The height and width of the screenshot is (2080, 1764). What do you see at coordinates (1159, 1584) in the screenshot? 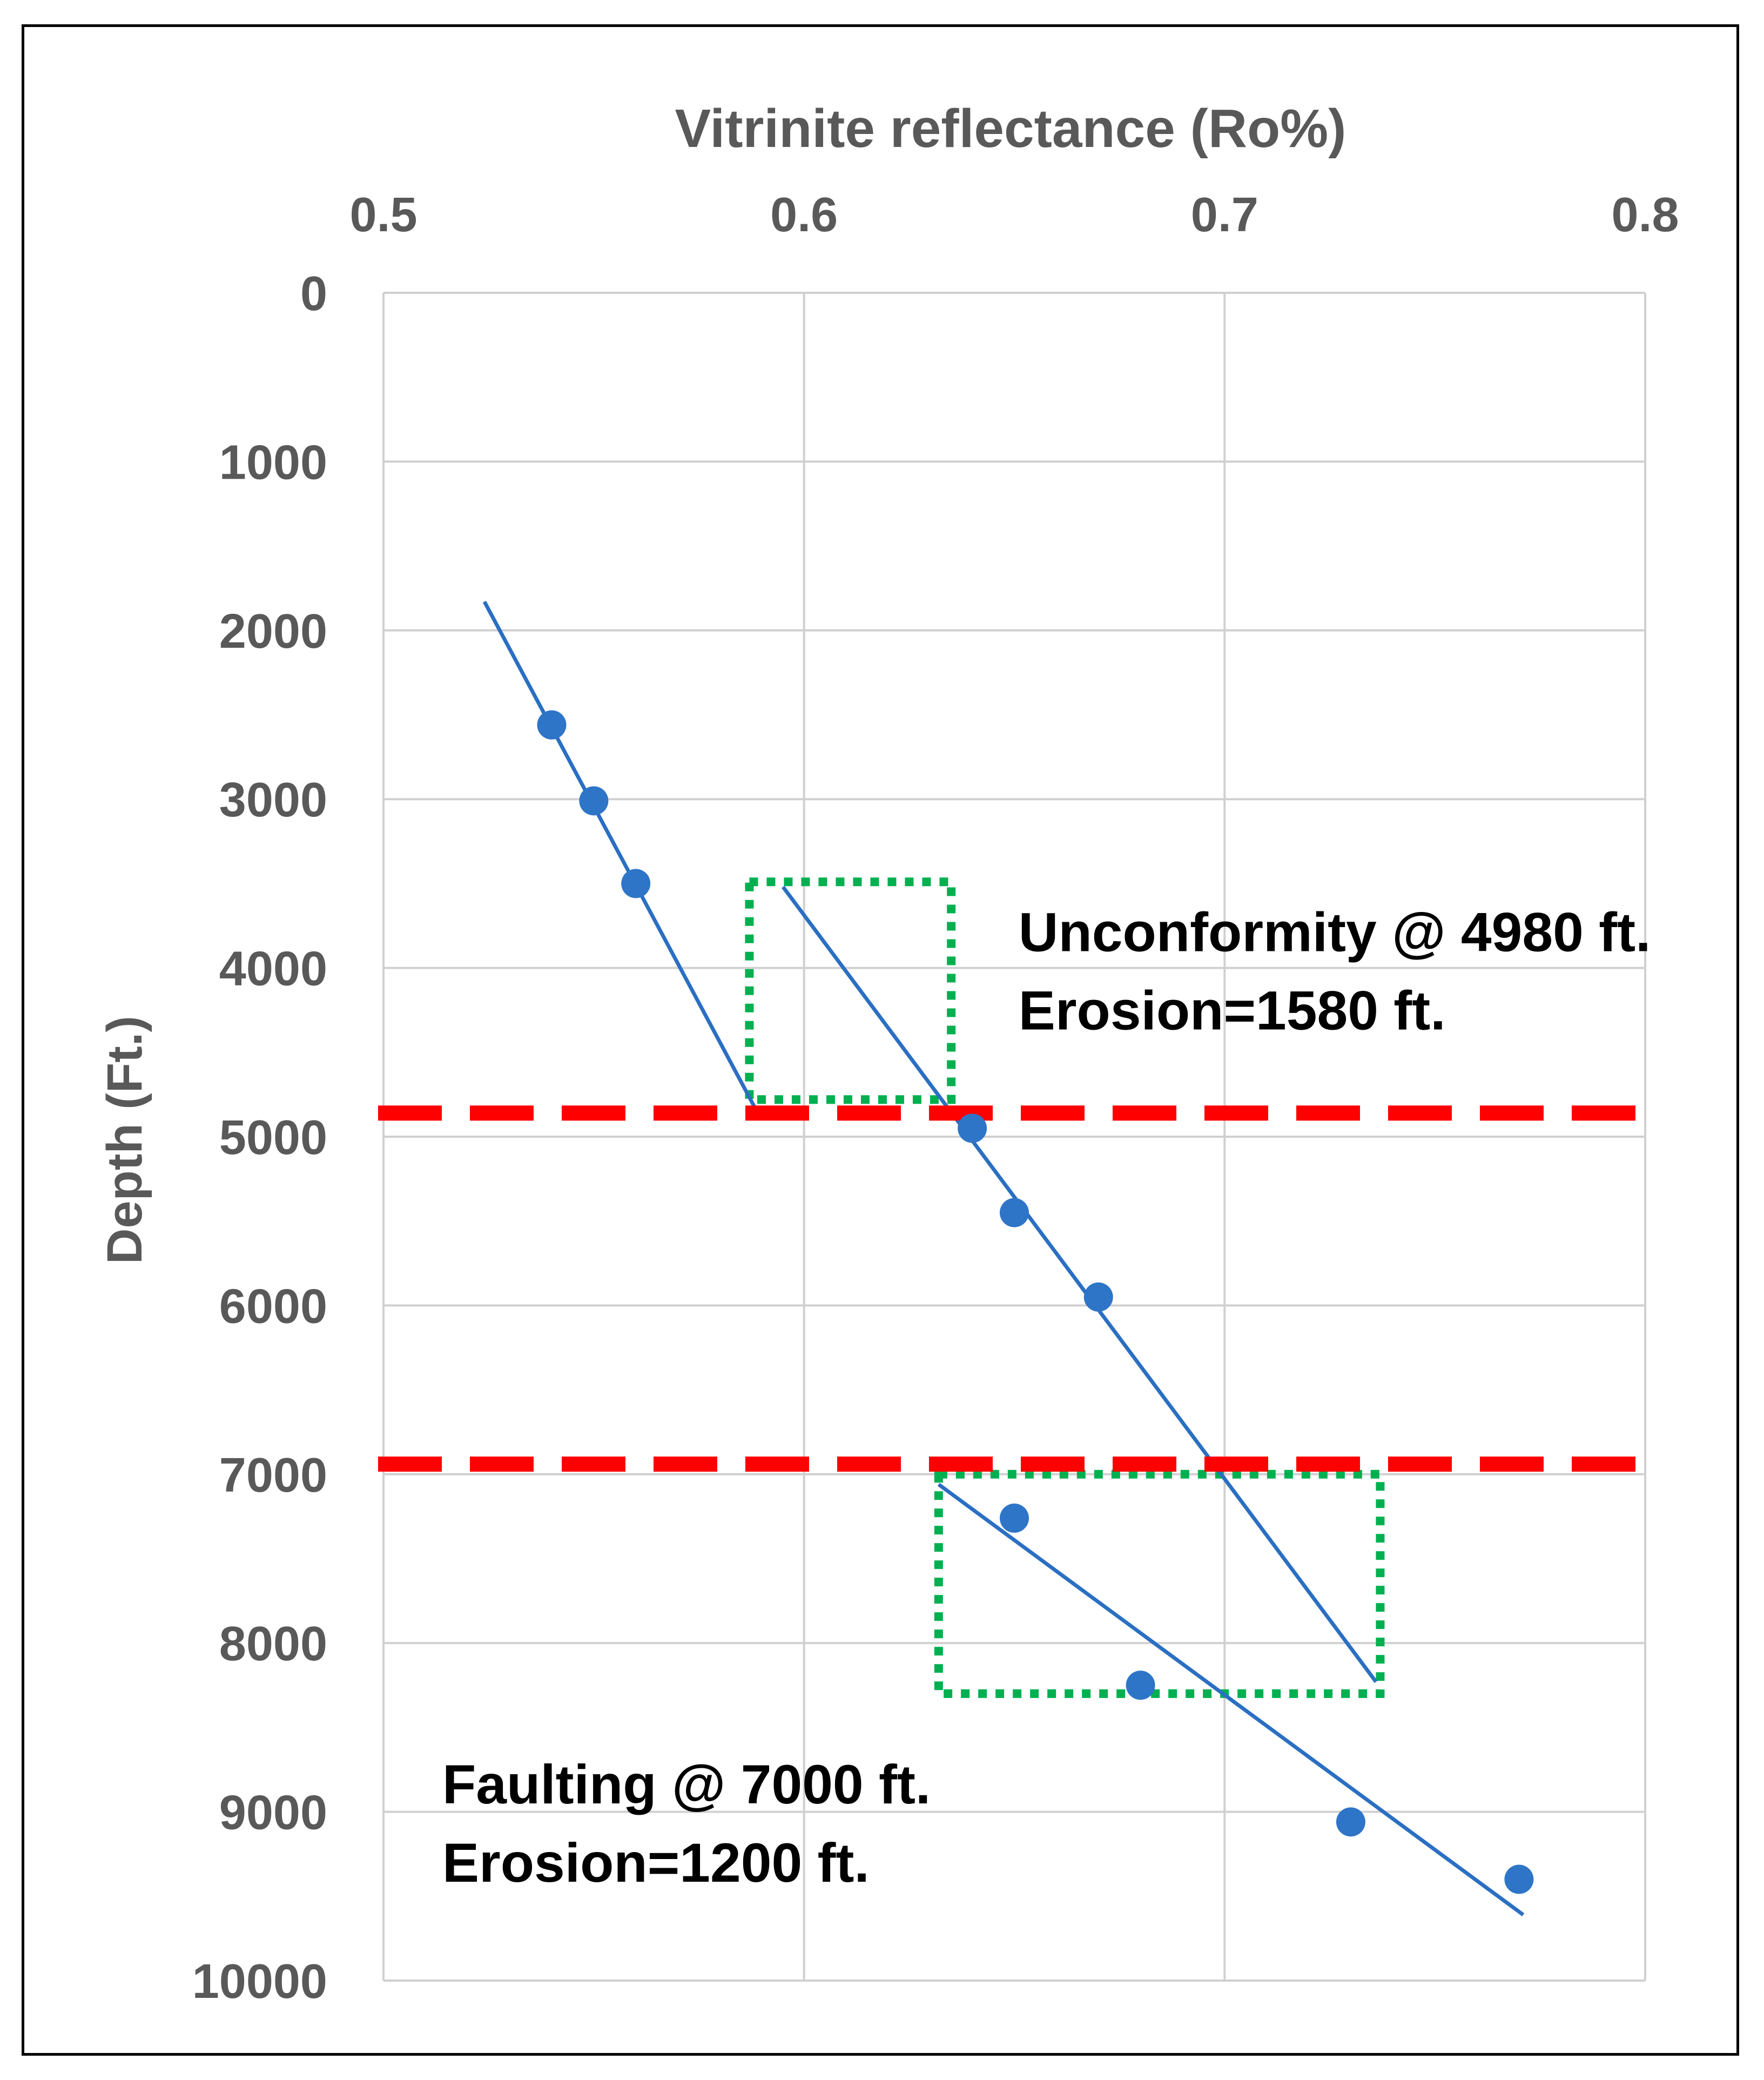
I see `faulting-box` at bounding box center [1159, 1584].